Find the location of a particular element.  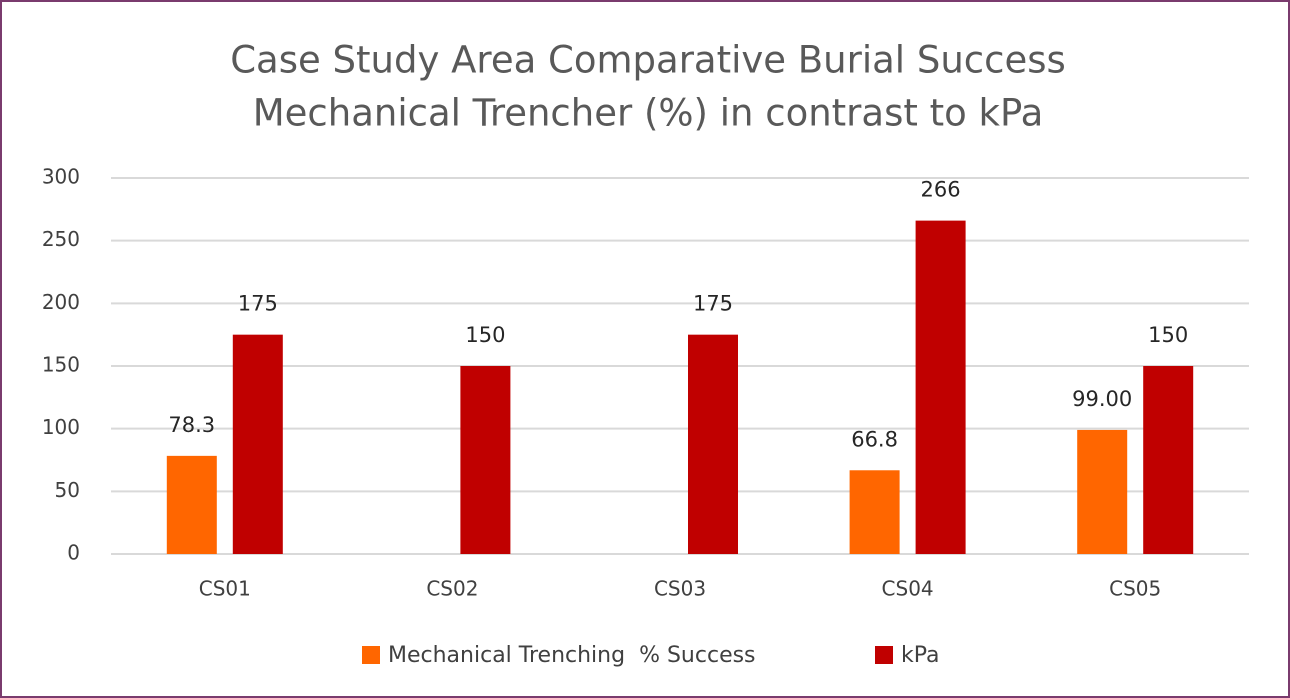

x-tick-label: CS05 is located at coordinates (1135, 589).